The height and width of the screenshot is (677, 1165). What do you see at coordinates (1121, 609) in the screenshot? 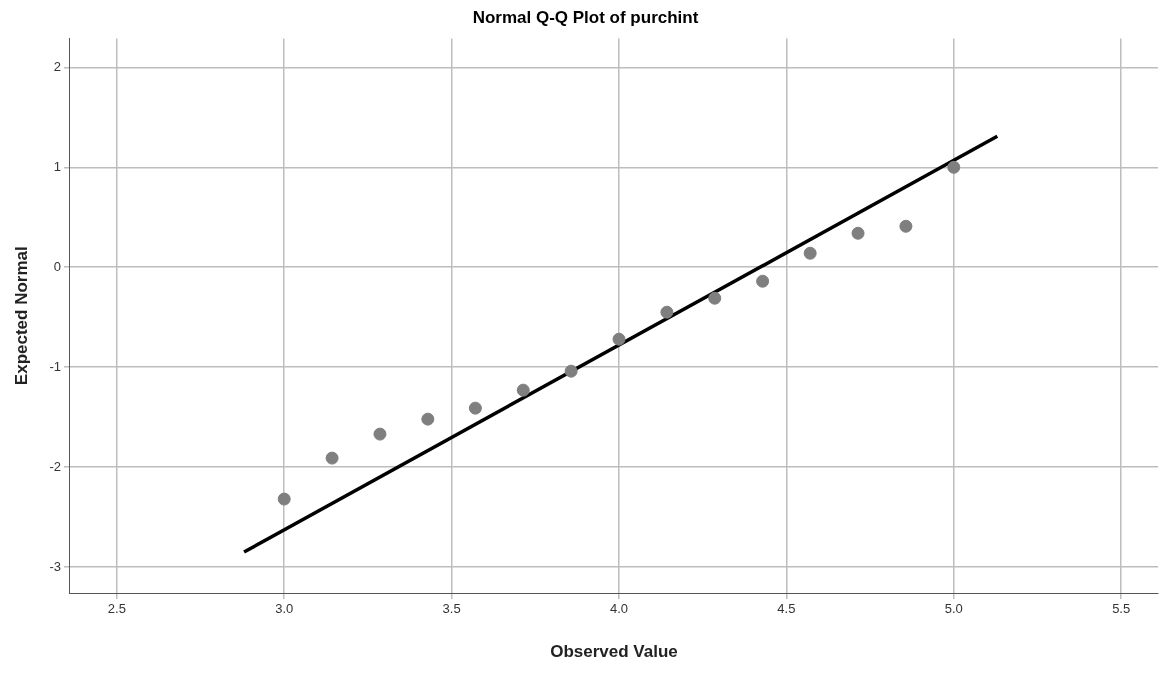
I see `x-tick-label: 5.5` at bounding box center [1121, 609].